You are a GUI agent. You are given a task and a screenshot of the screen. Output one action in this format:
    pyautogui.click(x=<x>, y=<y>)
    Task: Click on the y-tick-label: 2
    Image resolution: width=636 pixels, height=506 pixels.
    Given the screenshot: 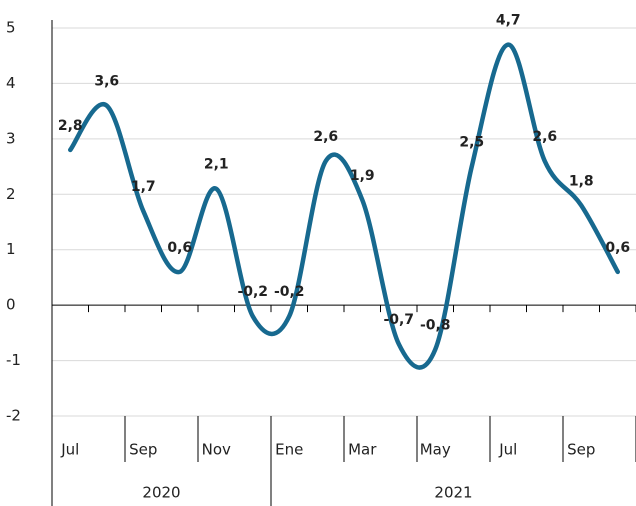 What is the action you would take?
    pyautogui.click(x=11, y=194)
    